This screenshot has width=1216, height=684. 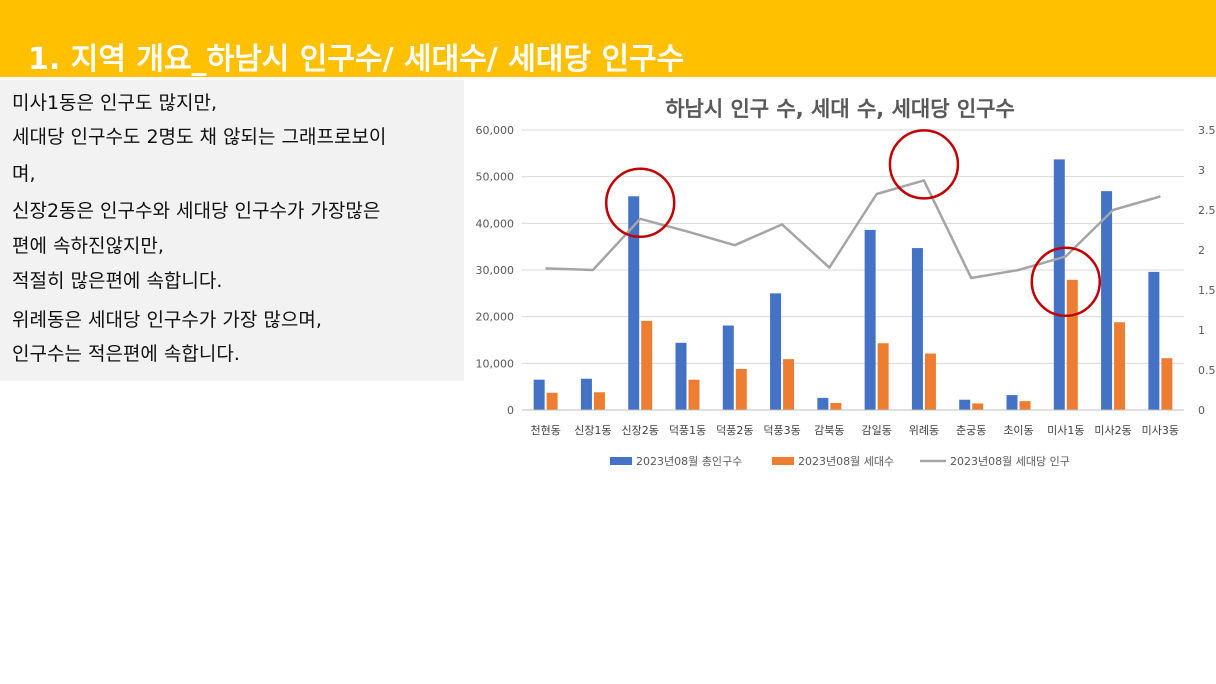 I want to click on x-tick-label: 덕풍3동, so click(x=781, y=430).